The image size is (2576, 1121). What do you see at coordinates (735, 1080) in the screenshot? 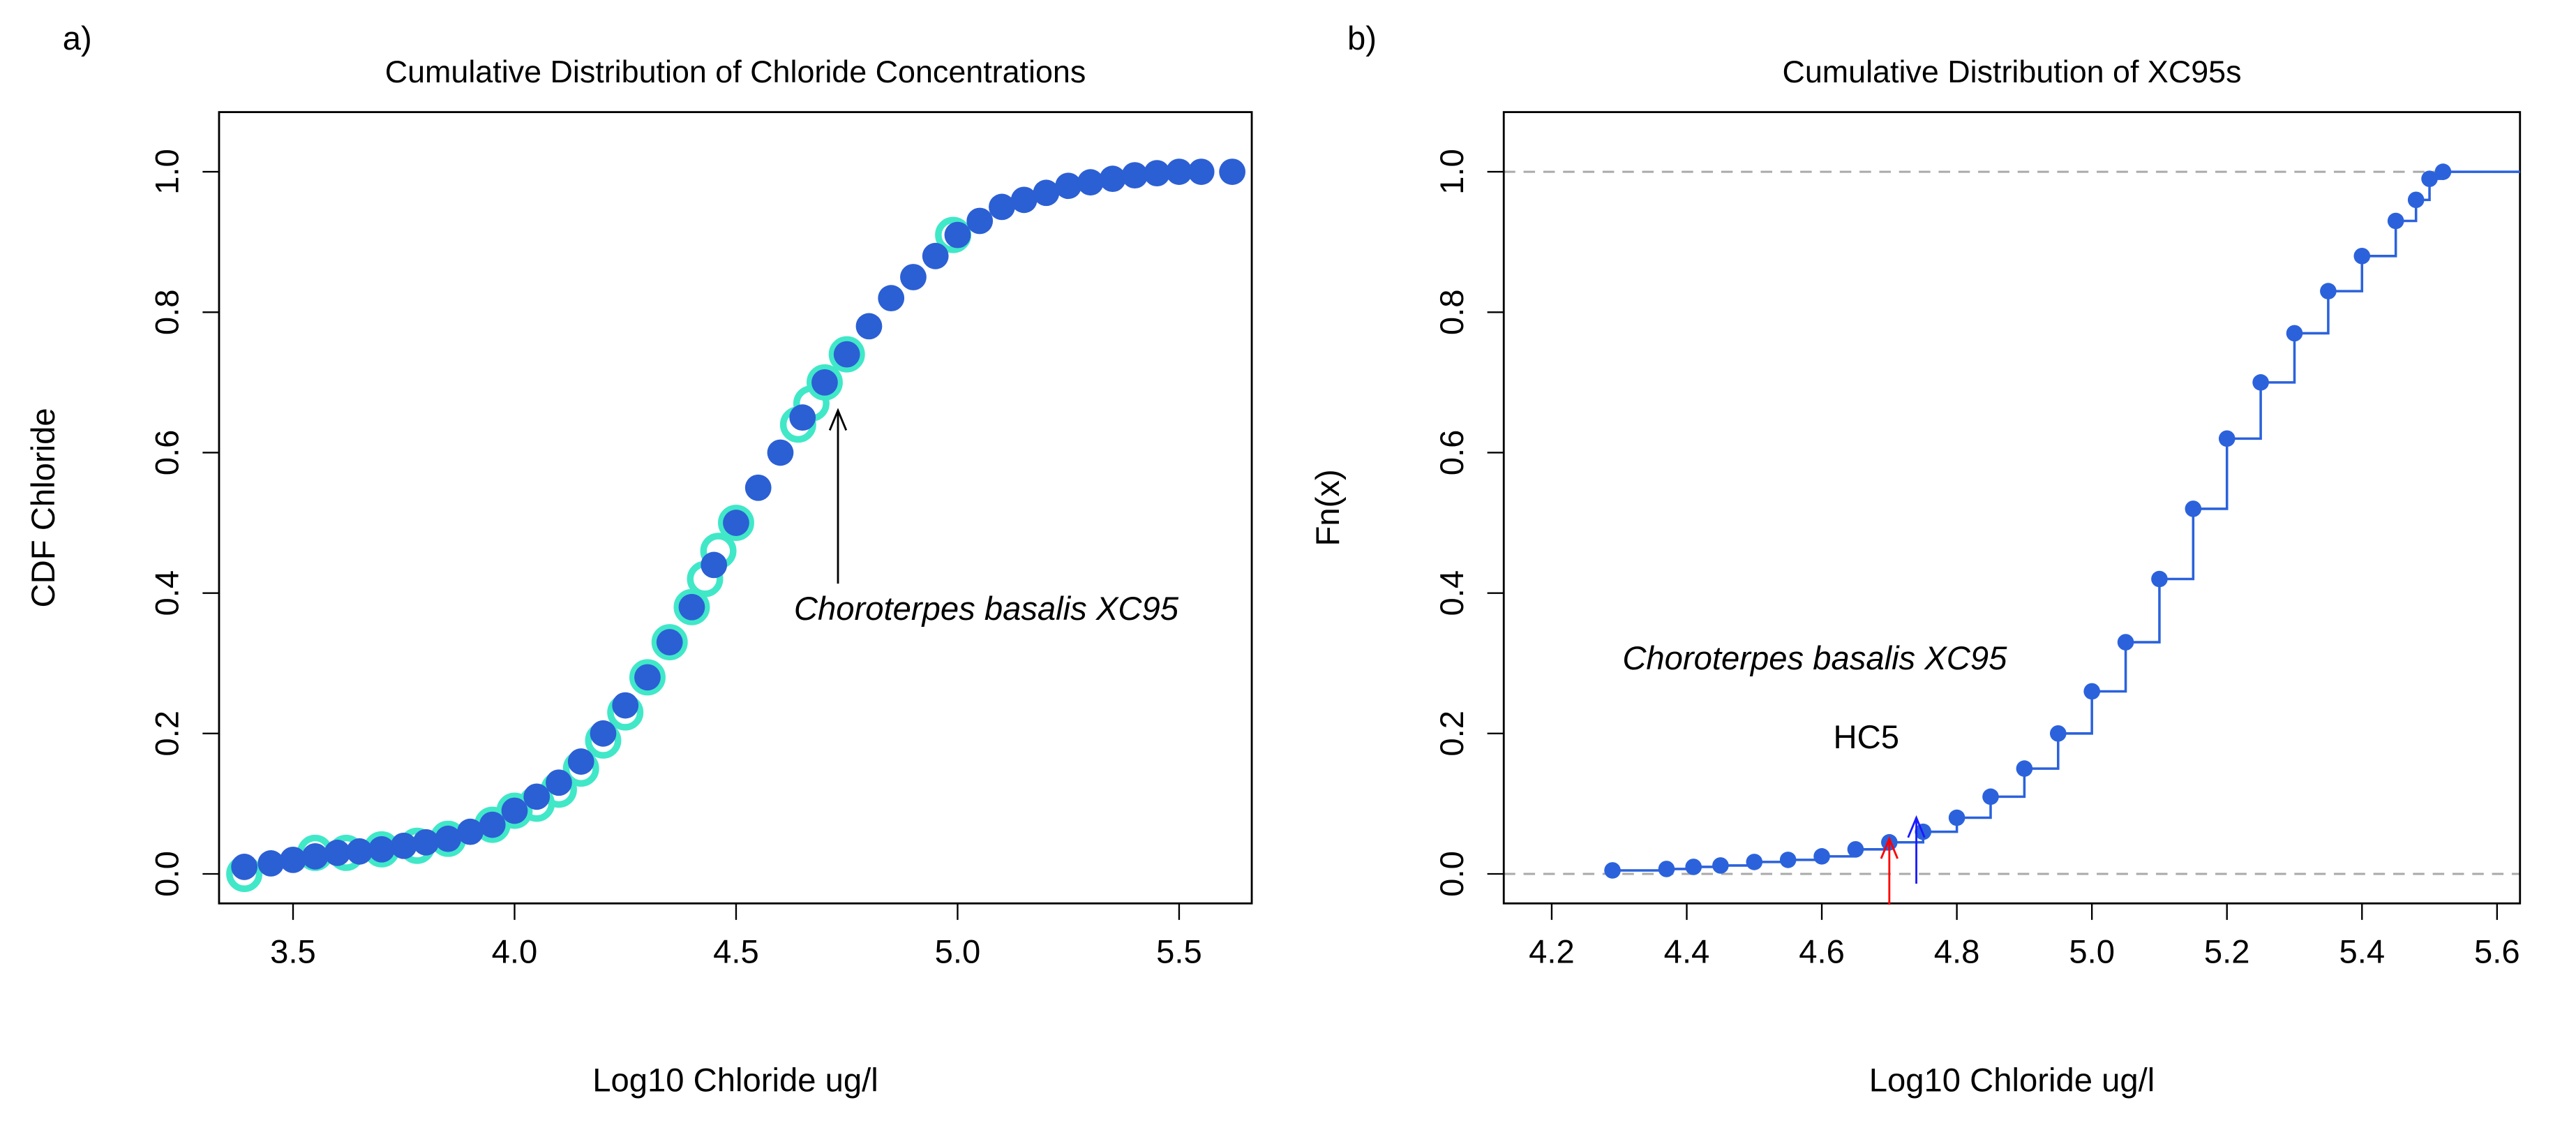
I see `x-axis-label: Log10 Chloride ug/l` at bounding box center [735, 1080].